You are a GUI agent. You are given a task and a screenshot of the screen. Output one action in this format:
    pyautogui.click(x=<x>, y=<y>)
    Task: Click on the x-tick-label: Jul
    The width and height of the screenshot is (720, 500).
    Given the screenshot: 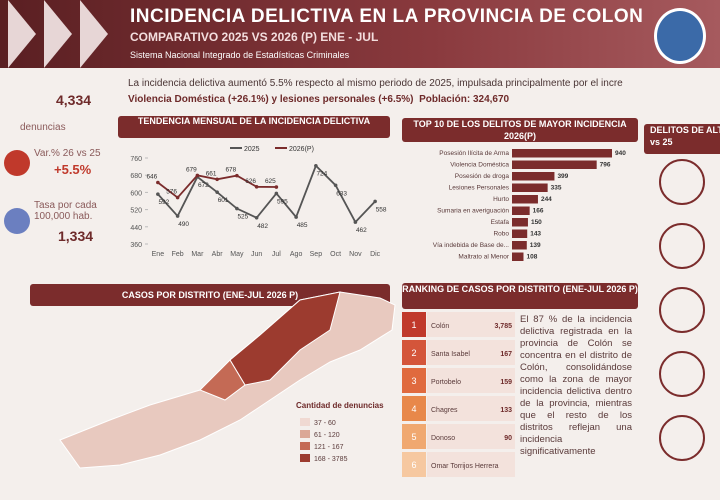 What is the action you would take?
    pyautogui.click(x=276, y=254)
    